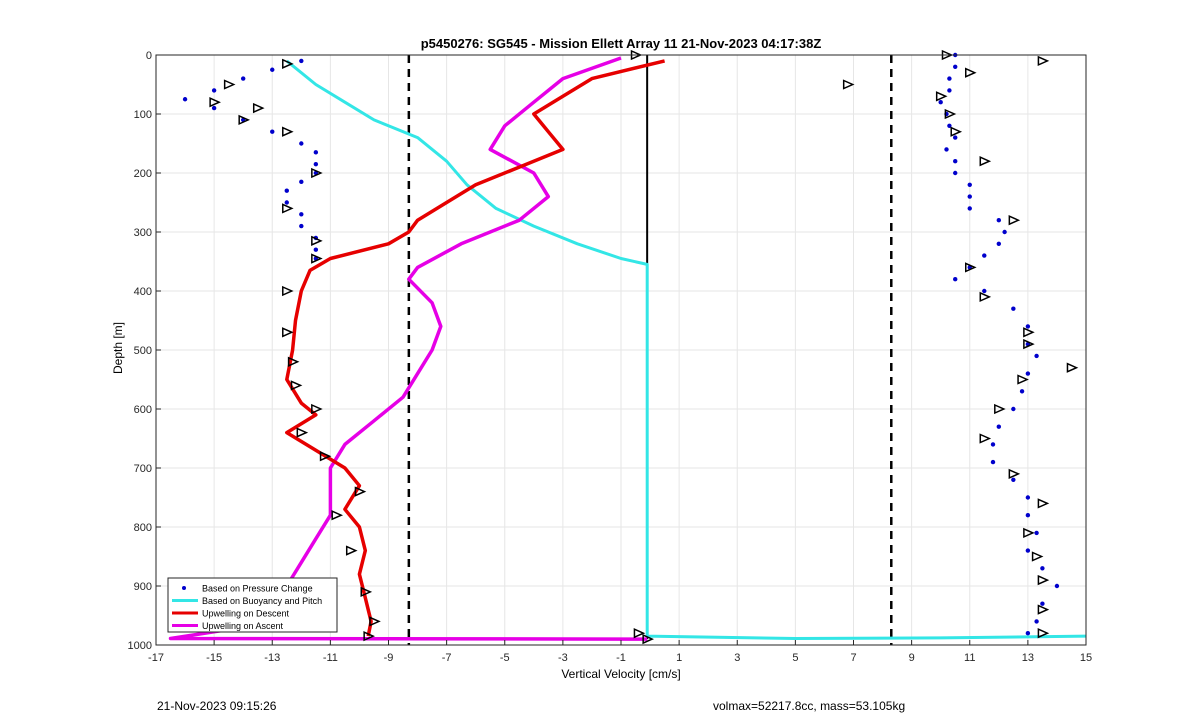 The height and width of the screenshot is (725, 1200). Describe the element at coordinates (214, 658) in the screenshot. I see `x-tick-label: -15` at that location.